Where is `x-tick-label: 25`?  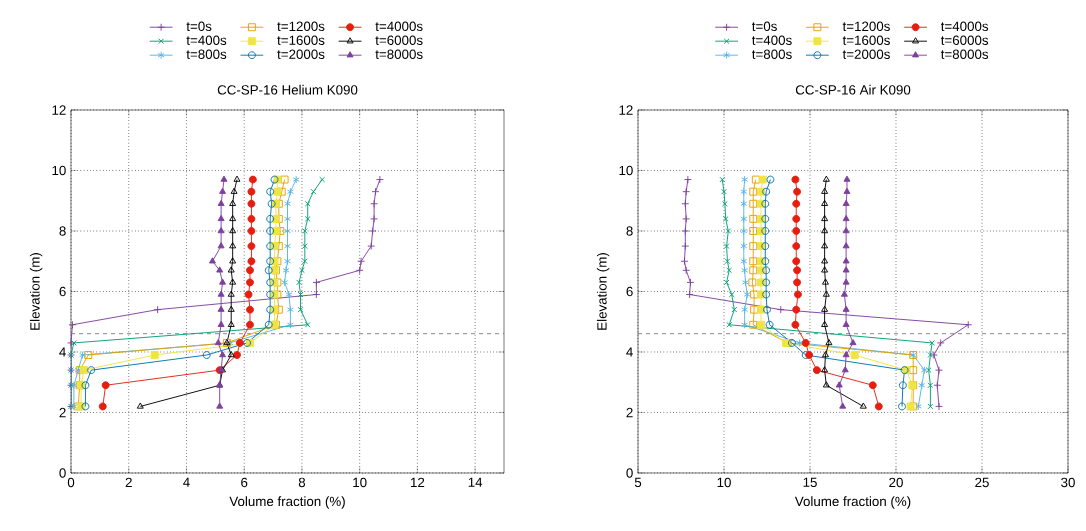 x-tick-label: 25 is located at coordinates (982, 482).